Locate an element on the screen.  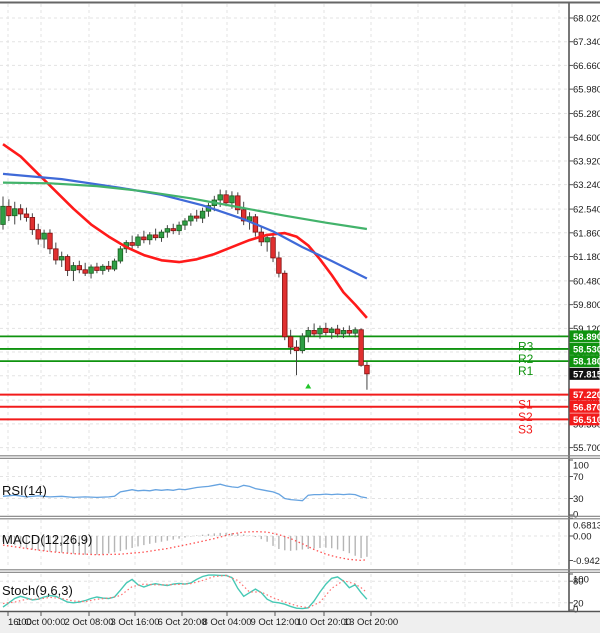
price-tick-label: 59.800 is located at coordinates (586, 305).